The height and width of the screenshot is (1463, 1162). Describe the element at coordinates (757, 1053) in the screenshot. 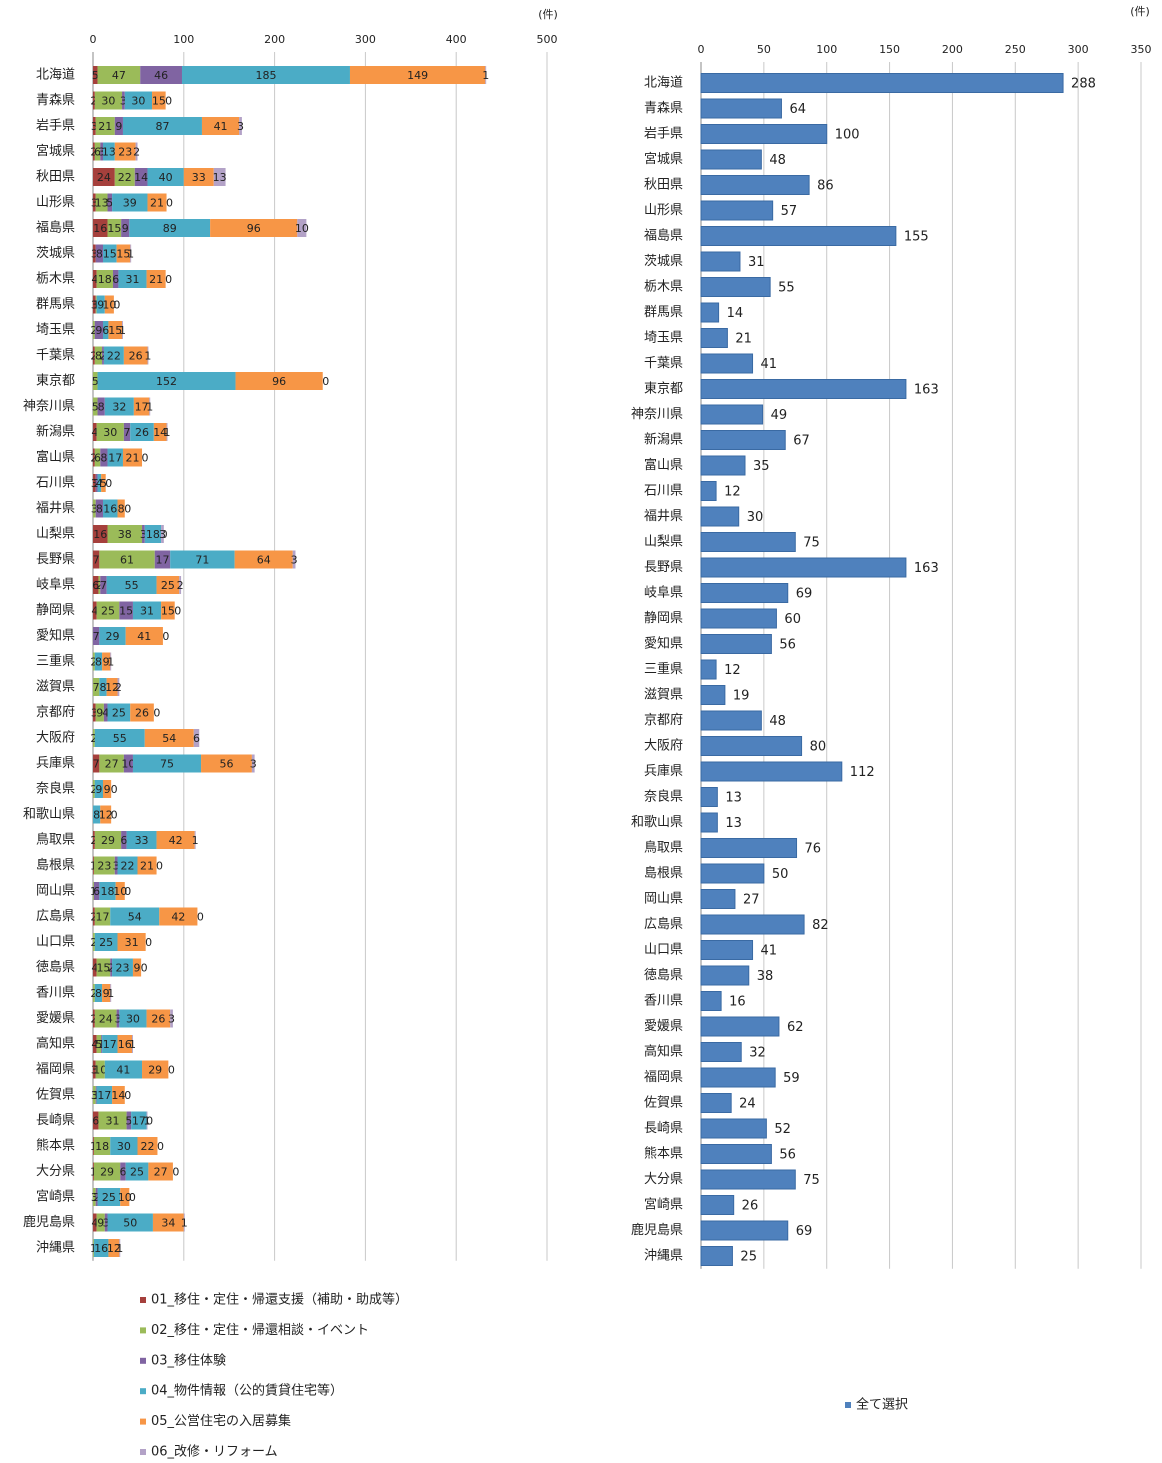

I see `data-label: 32` at that location.